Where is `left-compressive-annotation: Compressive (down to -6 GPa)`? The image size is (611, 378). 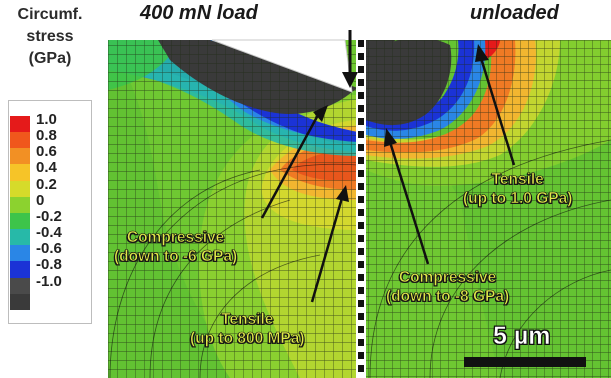
left-compressive-annotation: Compressive (down to -6 GPa) is located at coordinates (176, 247).